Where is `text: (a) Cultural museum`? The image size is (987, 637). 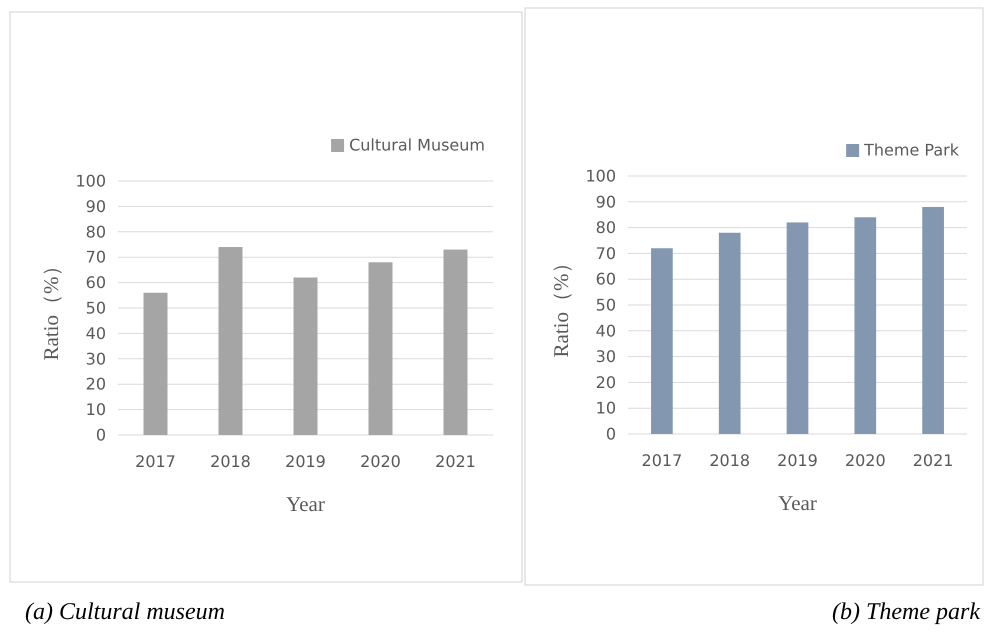 text: (a) Cultural museum is located at coordinates (125, 612).